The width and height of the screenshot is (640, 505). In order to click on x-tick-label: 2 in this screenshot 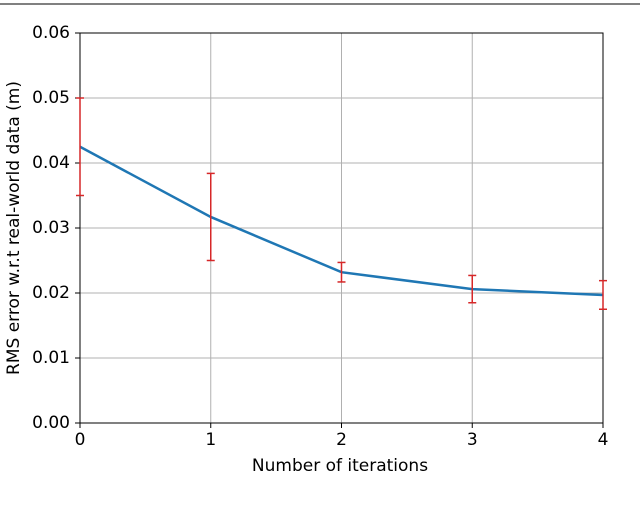, I will do `click(341, 440)`.